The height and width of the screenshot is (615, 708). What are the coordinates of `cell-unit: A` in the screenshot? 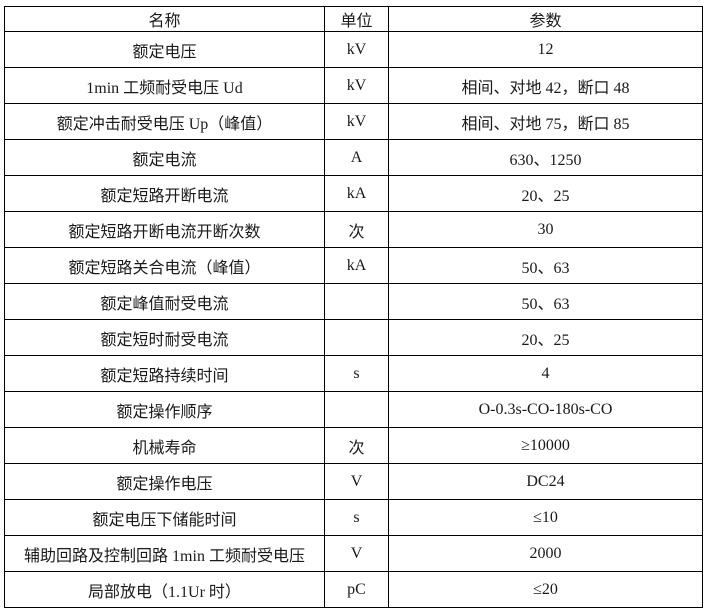 It's located at (356, 157).